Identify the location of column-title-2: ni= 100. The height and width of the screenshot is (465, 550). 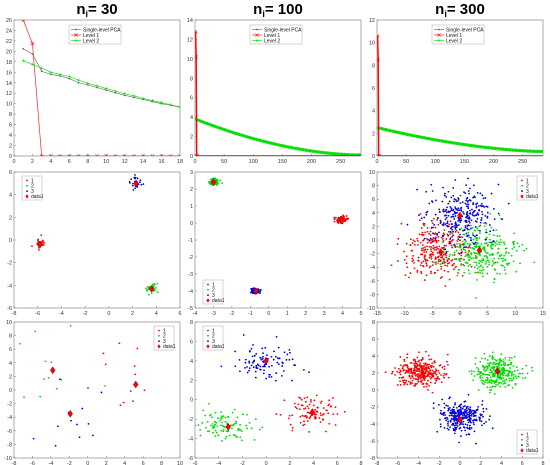
(278, 10).